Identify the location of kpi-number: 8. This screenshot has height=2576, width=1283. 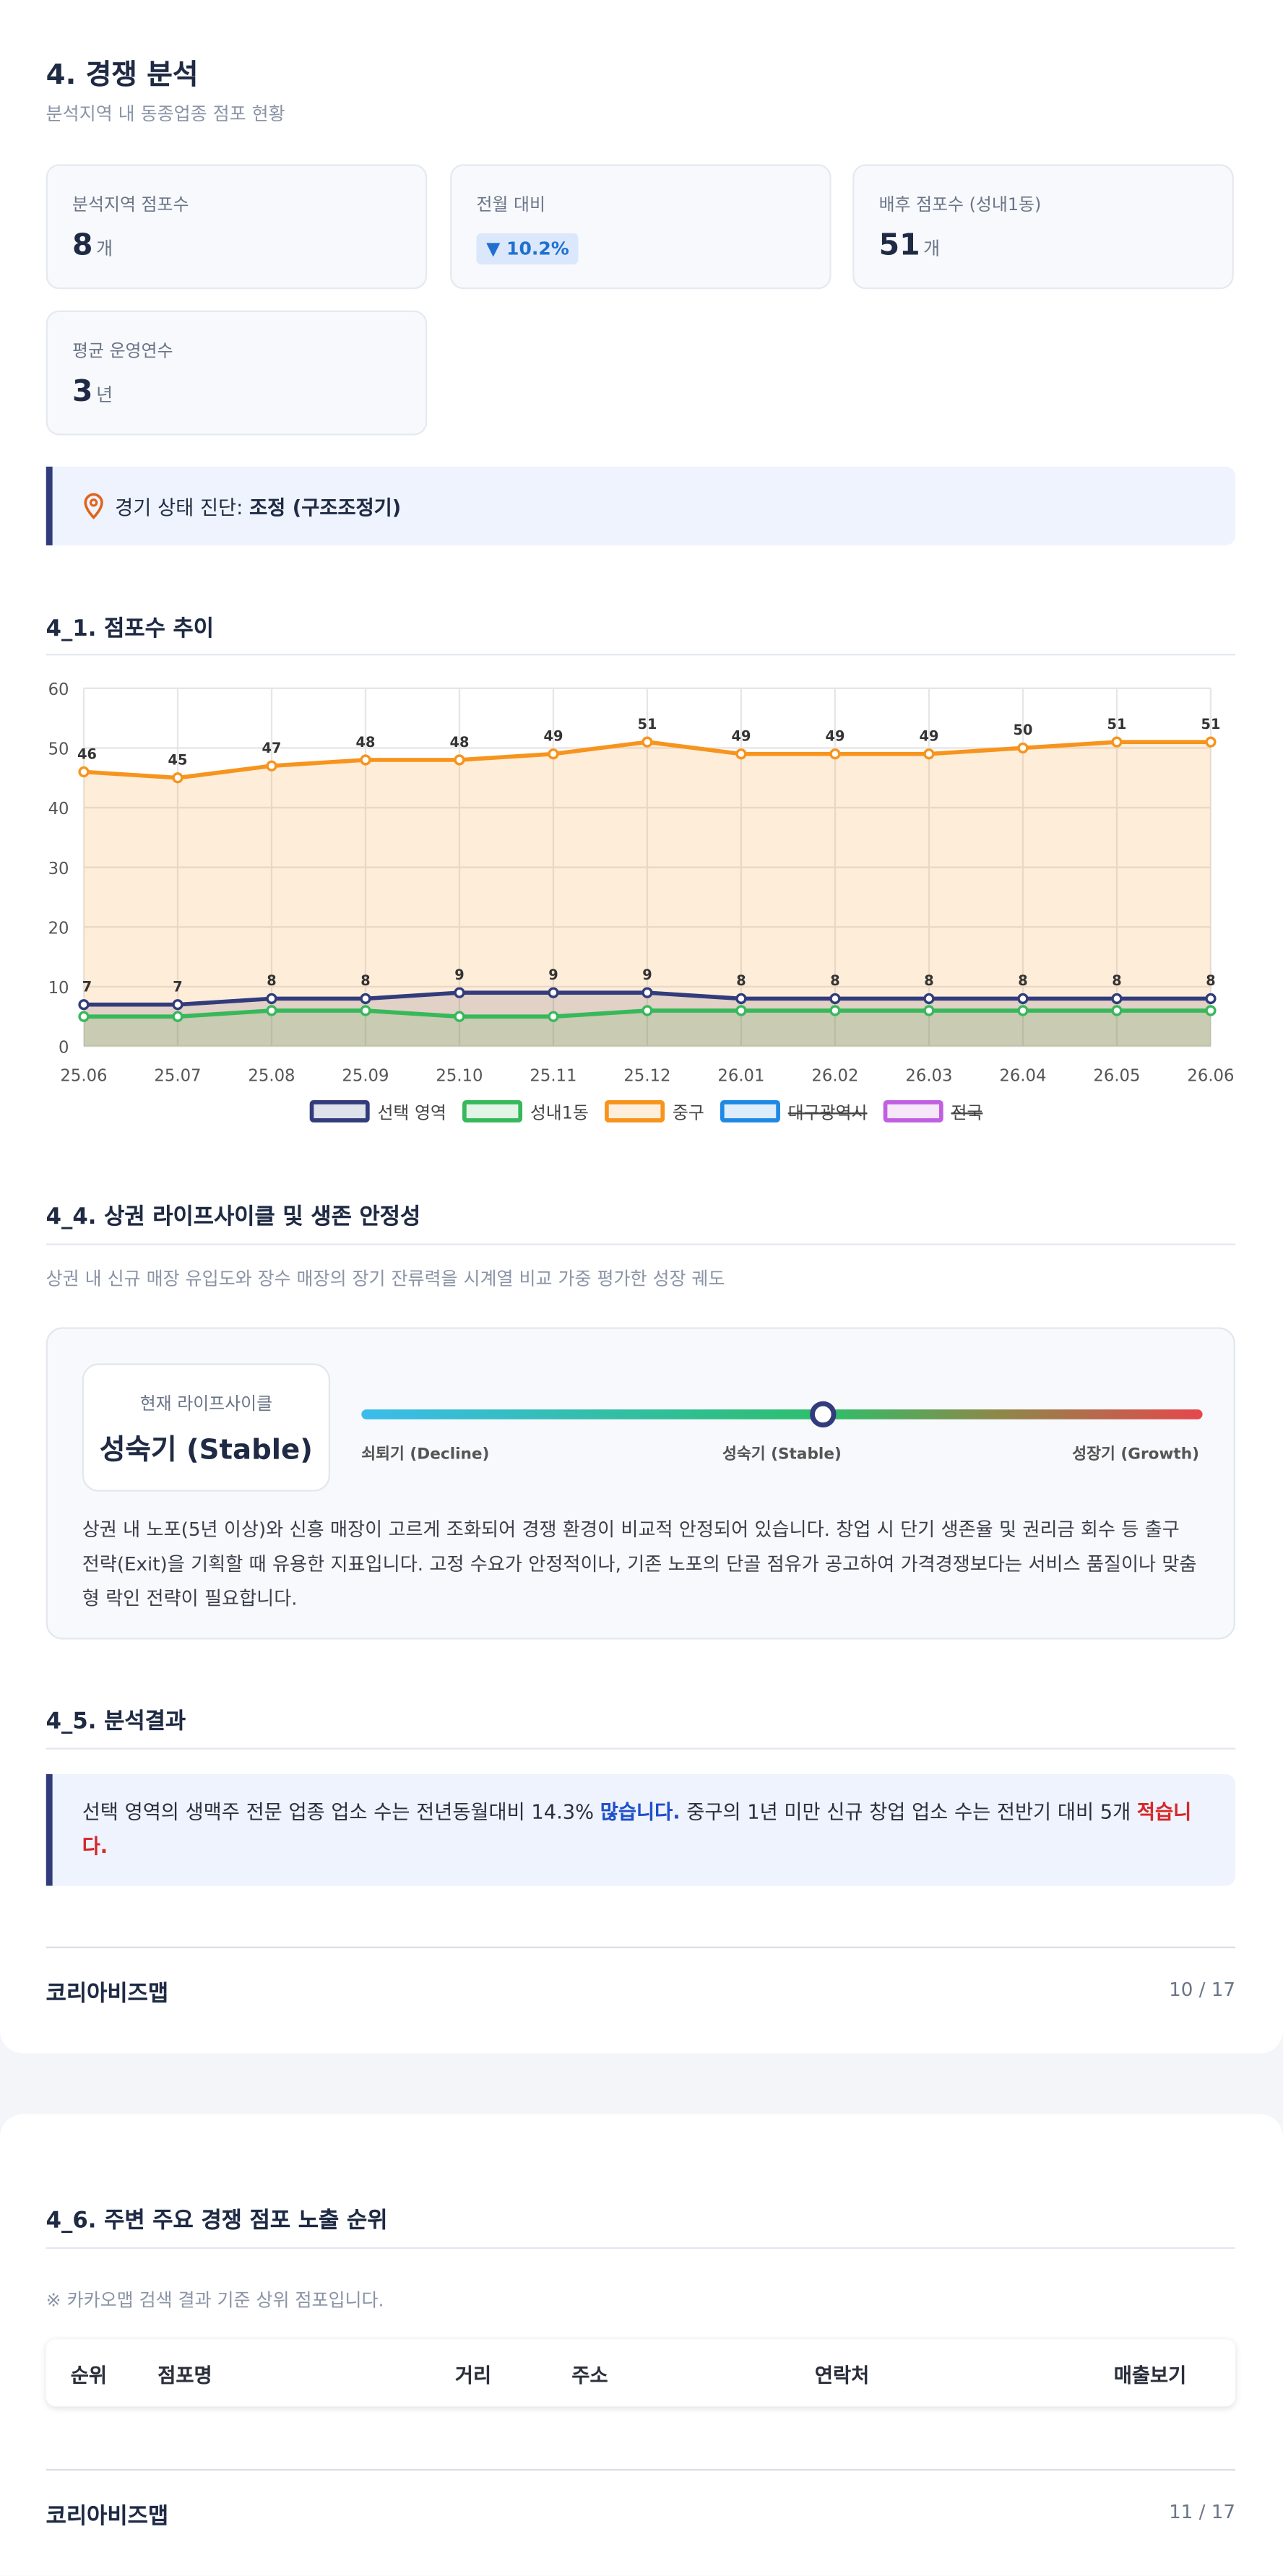
(82, 246).